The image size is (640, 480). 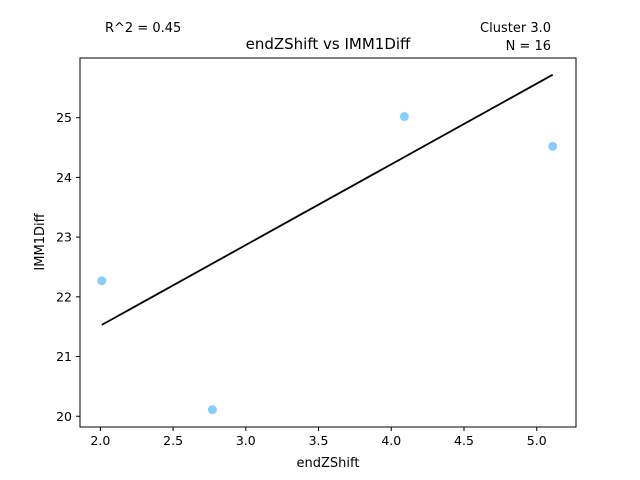 What do you see at coordinates (246, 440) in the screenshot?
I see `x-tick-label: 3.0` at bounding box center [246, 440].